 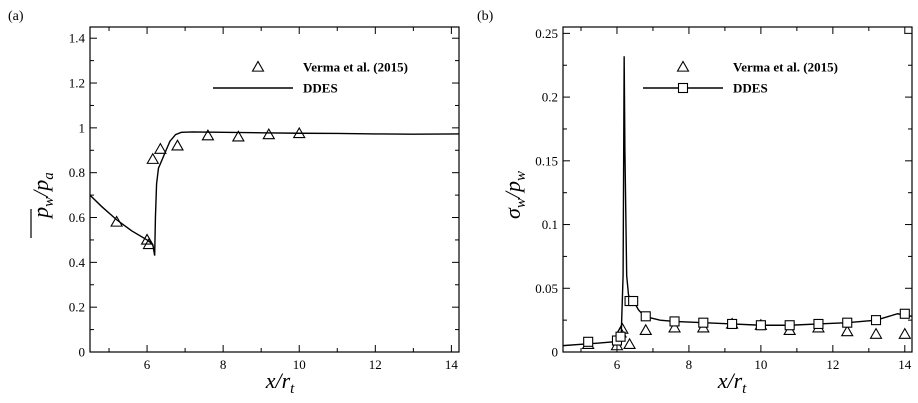 What do you see at coordinates (546, 160) in the screenshot?
I see `y-tick-label: 0.15` at bounding box center [546, 160].